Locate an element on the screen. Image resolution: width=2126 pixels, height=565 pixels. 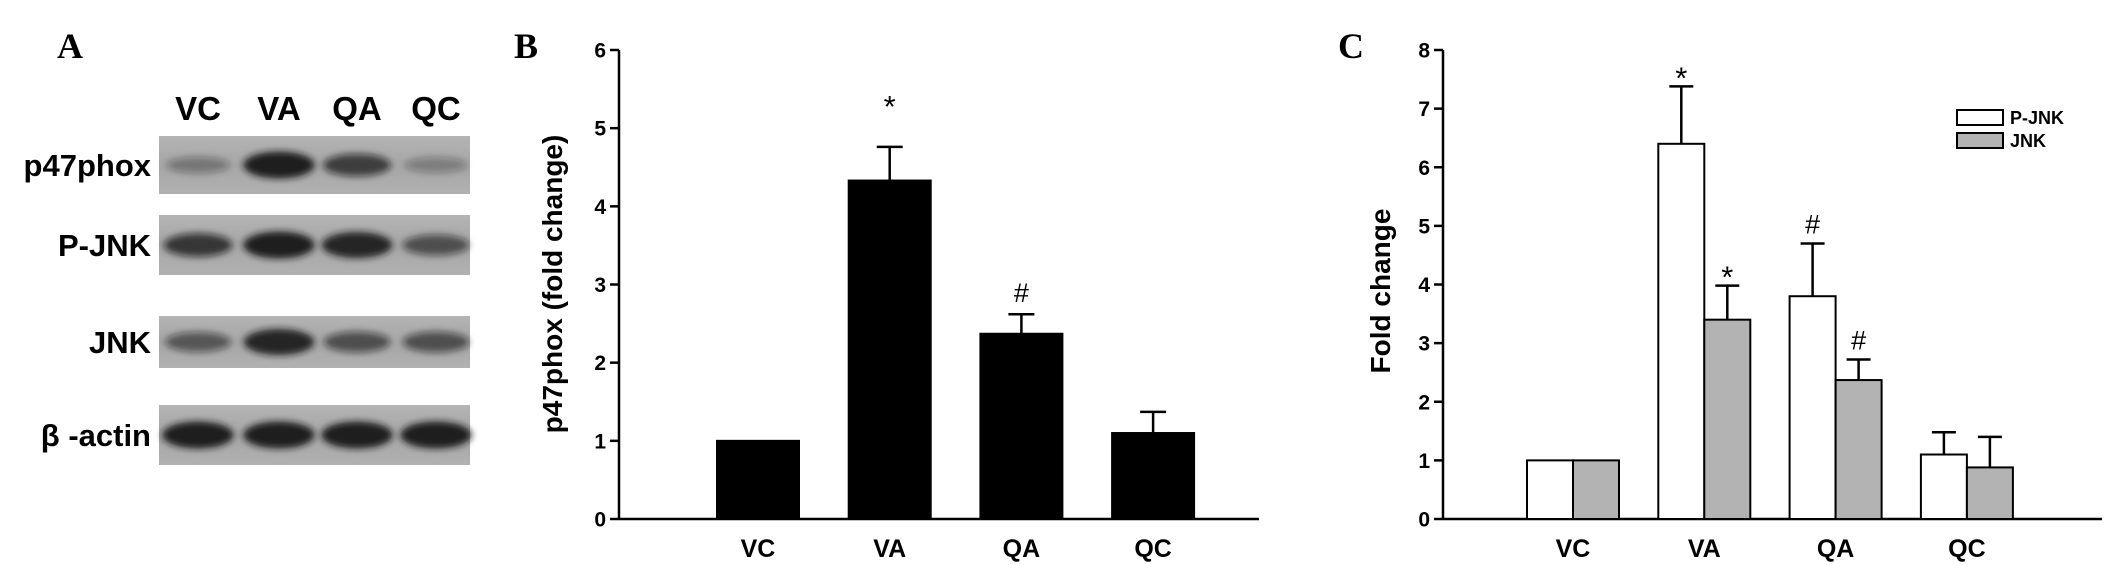
significance-marker-p-jnk-qa: # is located at coordinates (1812, 224).